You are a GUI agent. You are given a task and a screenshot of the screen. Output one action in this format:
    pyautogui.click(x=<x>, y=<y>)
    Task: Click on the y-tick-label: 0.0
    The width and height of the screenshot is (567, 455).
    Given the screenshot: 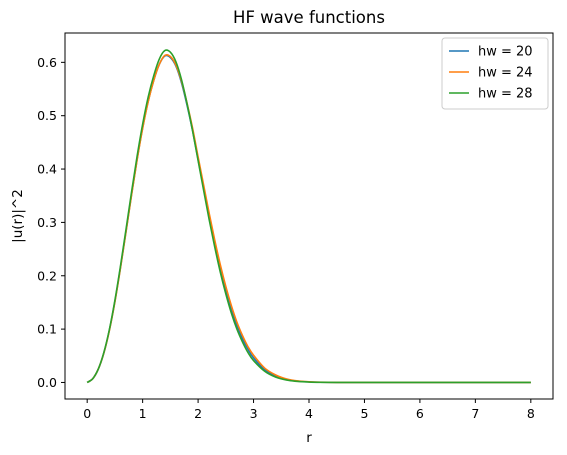 What is the action you would take?
    pyautogui.click(x=47, y=382)
    